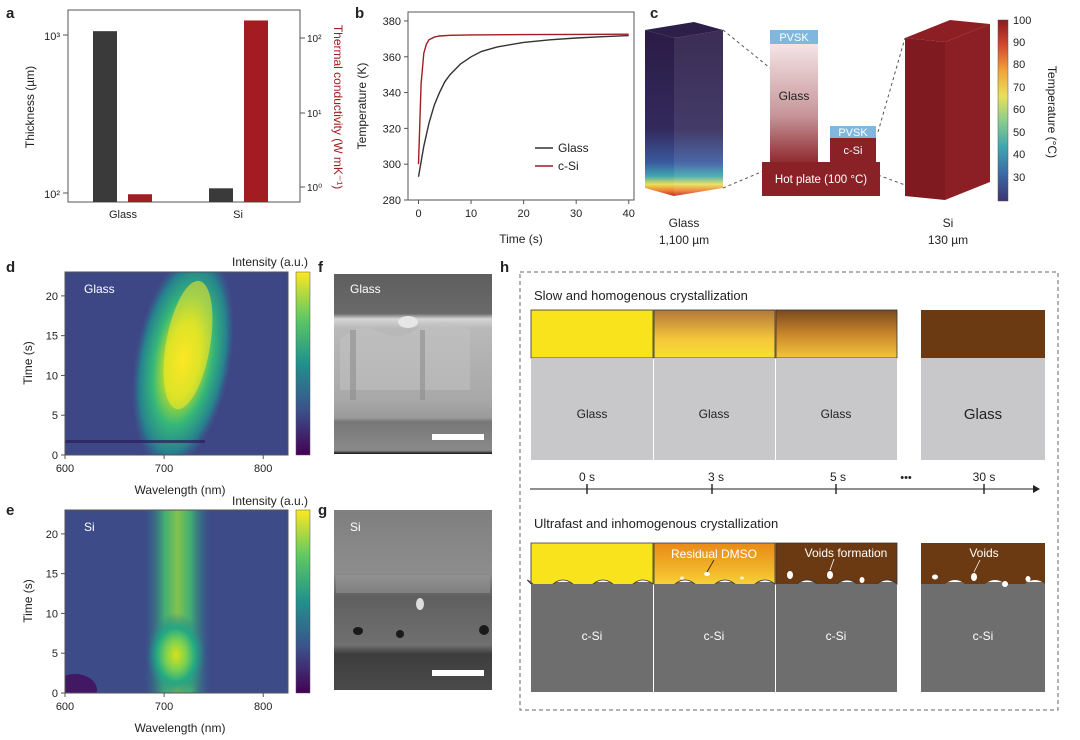  What do you see at coordinates (303, 363) in the screenshot?
I see `colorbar-d` at bounding box center [303, 363].